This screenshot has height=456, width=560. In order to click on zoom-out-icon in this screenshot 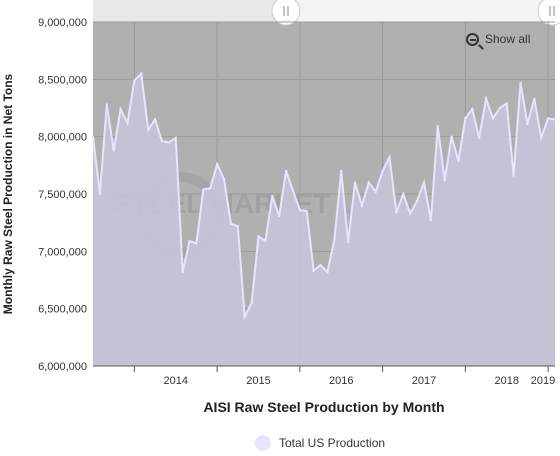, I will do `click(472, 39)`.